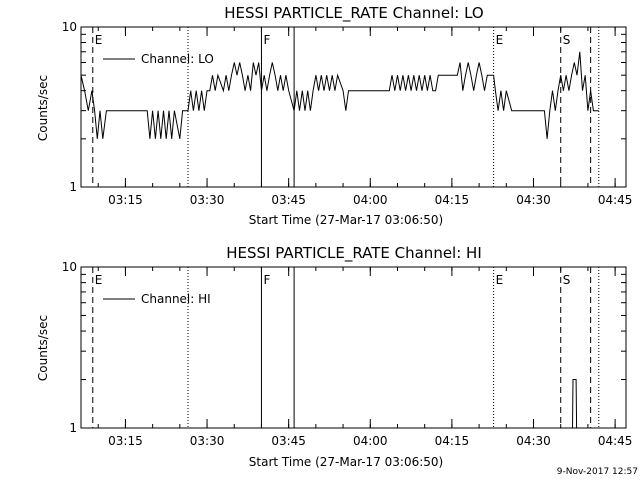  I want to click on panel-lo-legend-label: Channel: LO, so click(177, 59).